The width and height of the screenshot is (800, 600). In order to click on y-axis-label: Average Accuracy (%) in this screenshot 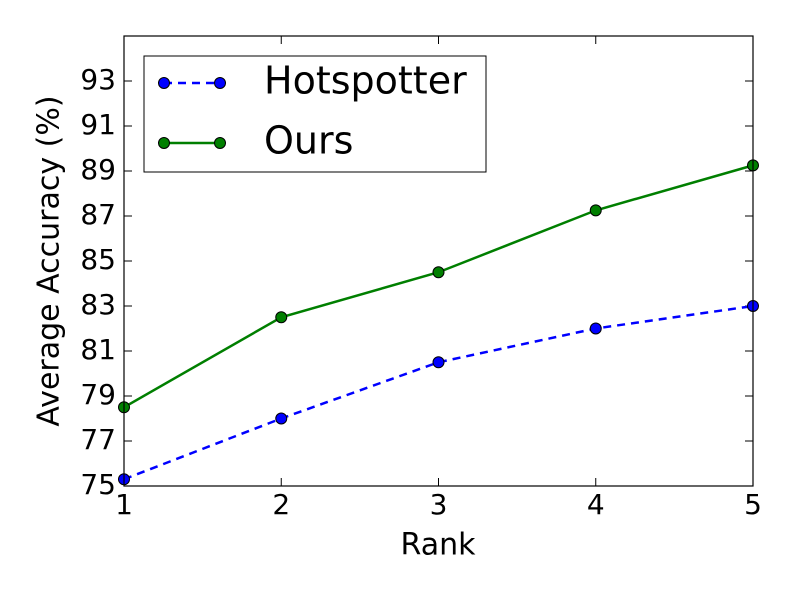, I will do `click(49, 260)`.